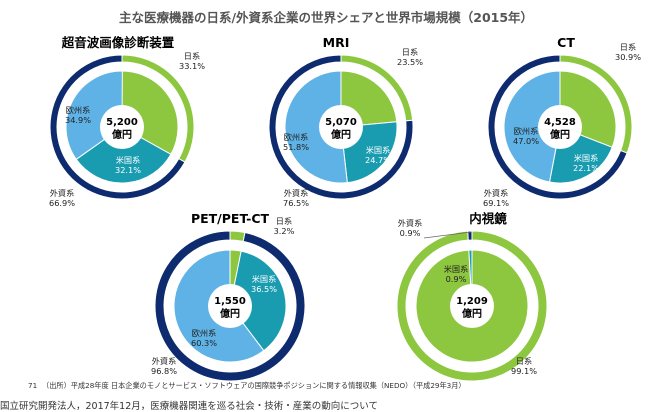  I want to click on market-size-value: 1,550, so click(230, 301).